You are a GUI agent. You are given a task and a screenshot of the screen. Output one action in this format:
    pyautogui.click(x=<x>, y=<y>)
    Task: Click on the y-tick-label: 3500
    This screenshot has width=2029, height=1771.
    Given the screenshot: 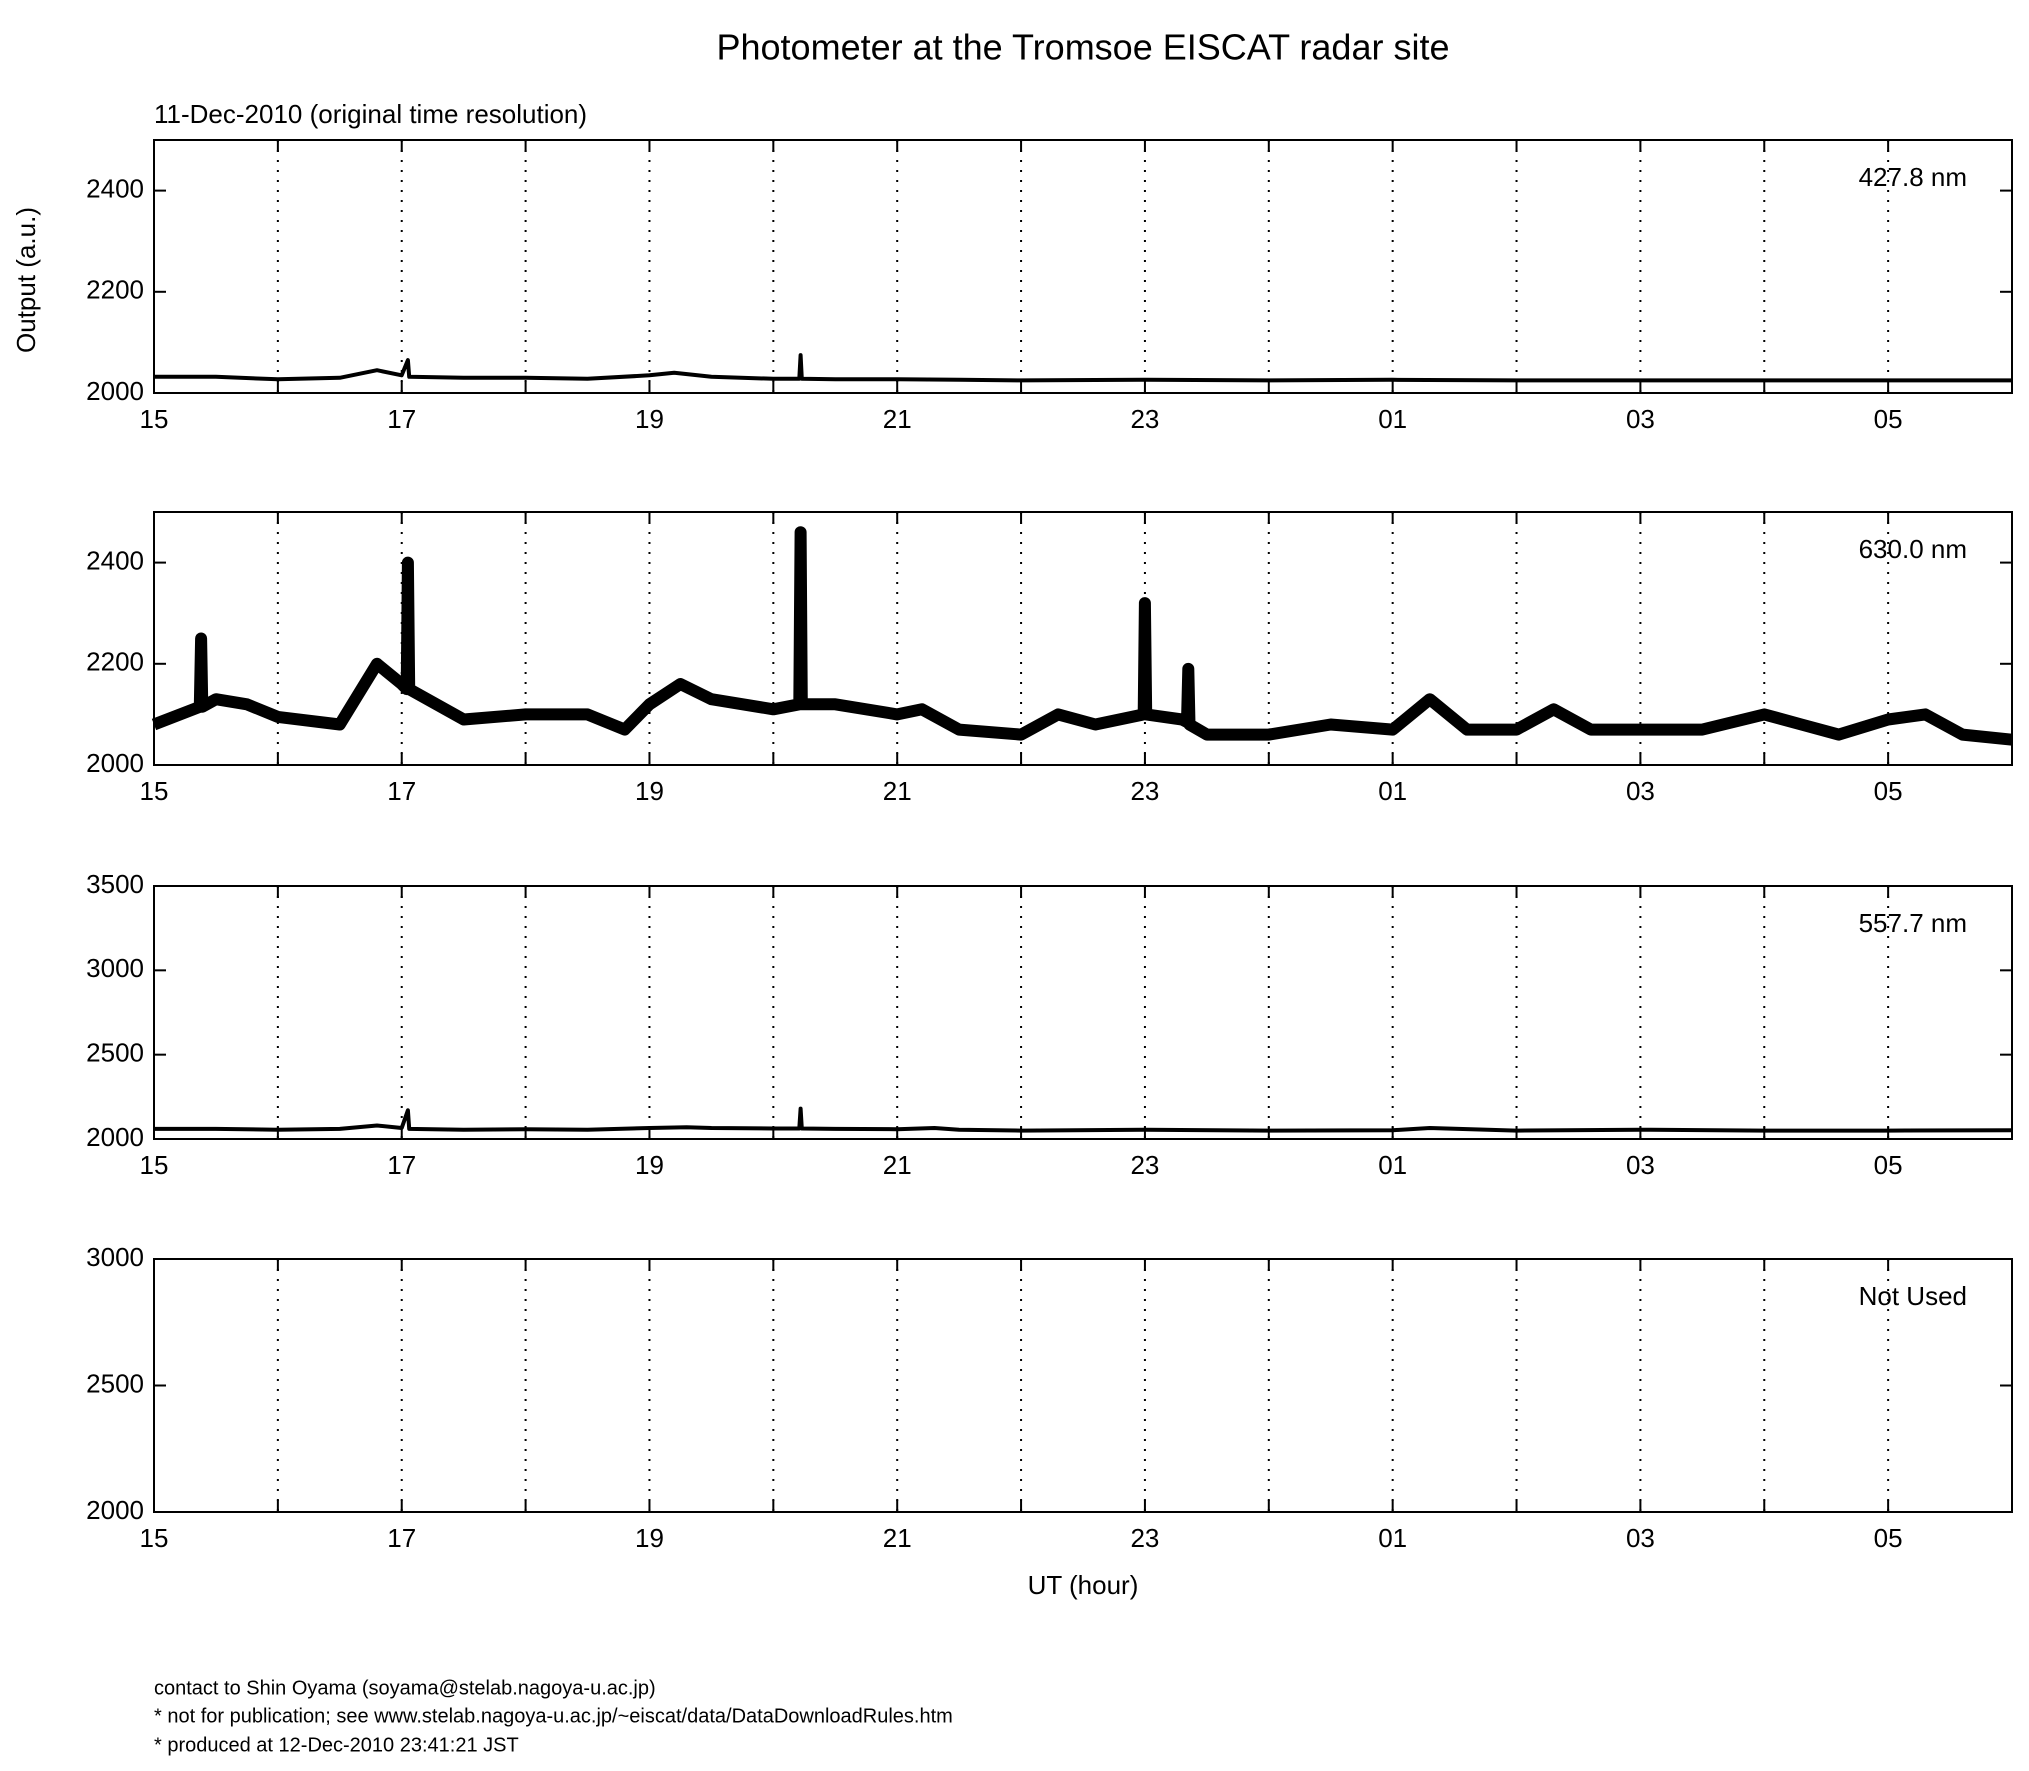 What is the action you would take?
    pyautogui.click(x=115, y=884)
    